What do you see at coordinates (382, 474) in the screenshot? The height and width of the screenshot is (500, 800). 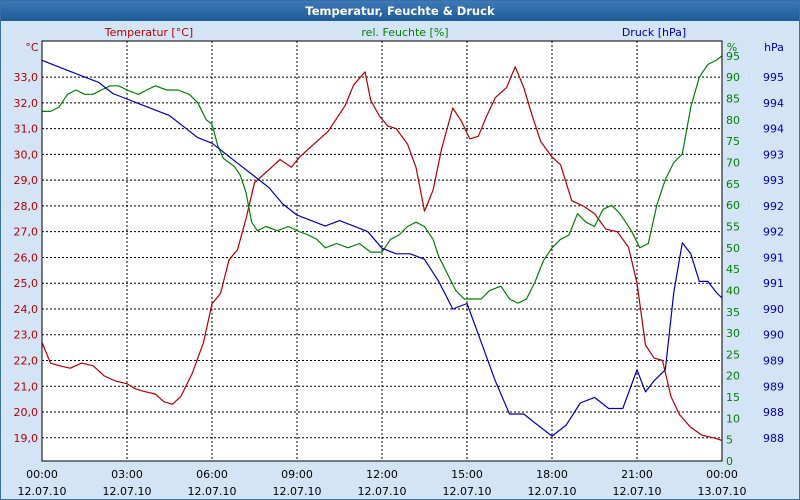 I see `x-tick-time: 12:00` at bounding box center [382, 474].